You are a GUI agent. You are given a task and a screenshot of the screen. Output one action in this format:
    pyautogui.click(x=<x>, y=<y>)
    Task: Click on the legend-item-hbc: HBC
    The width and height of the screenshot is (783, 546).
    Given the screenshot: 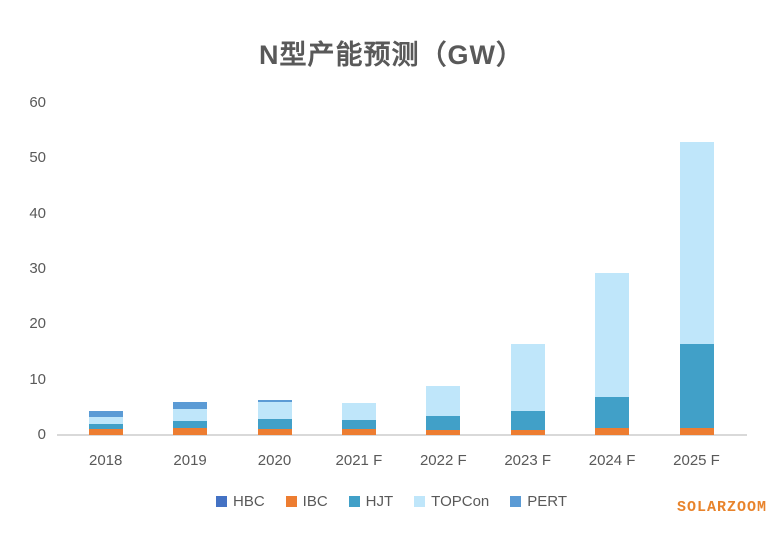 What is the action you would take?
    pyautogui.click(x=240, y=501)
    